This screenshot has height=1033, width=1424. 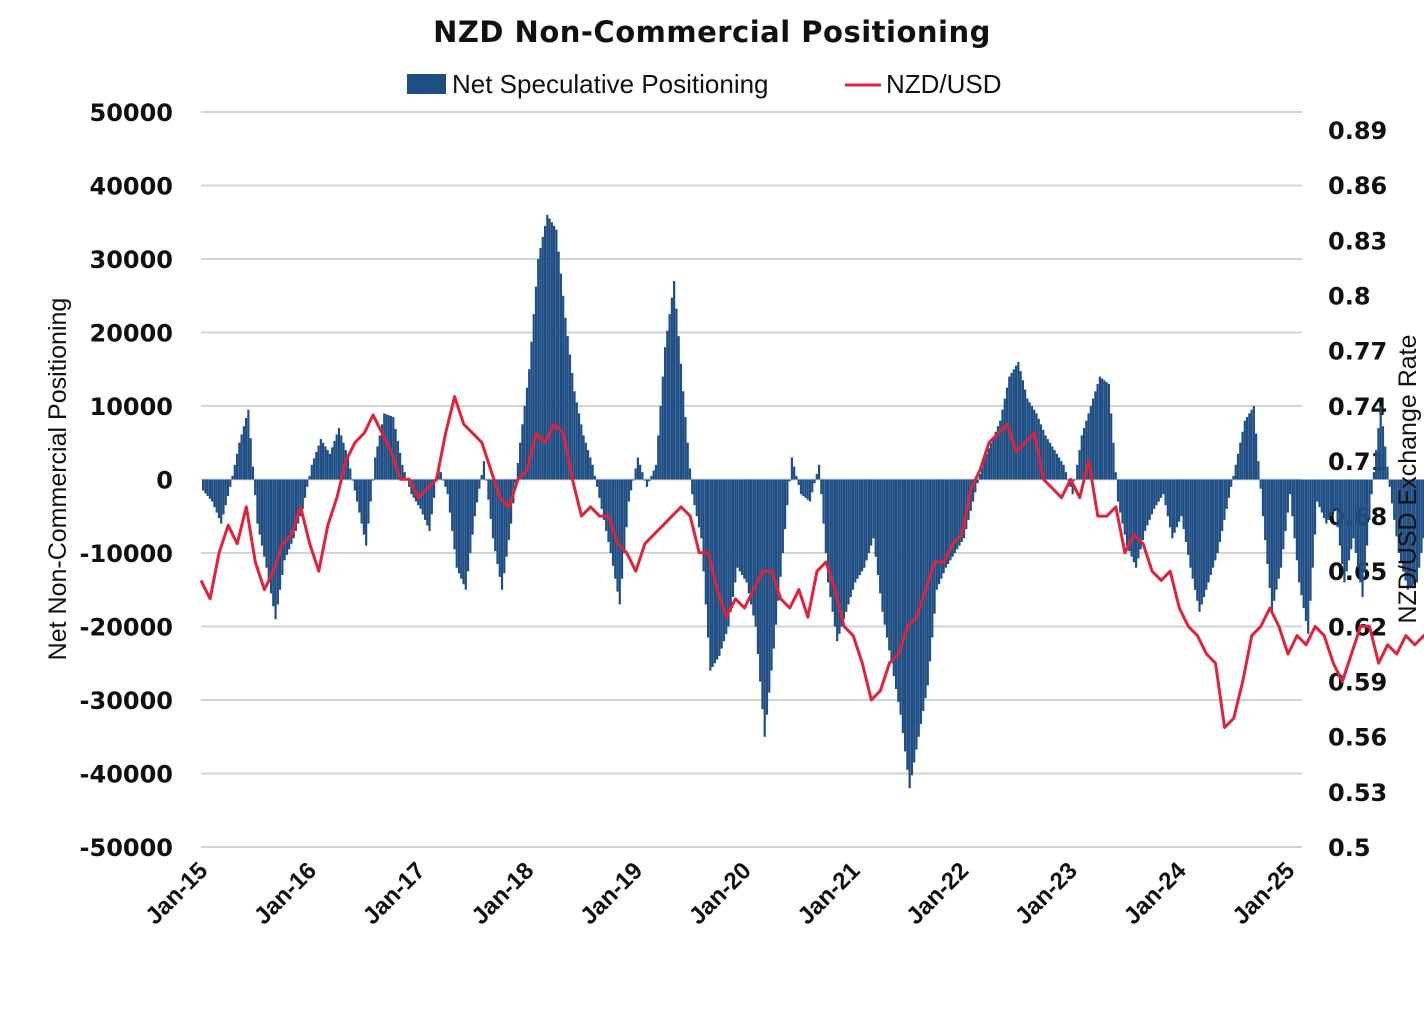 What do you see at coordinates (712, 32) in the screenshot?
I see `chart-title: NZD Non-Commercial Positioning` at bounding box center [712, 32].